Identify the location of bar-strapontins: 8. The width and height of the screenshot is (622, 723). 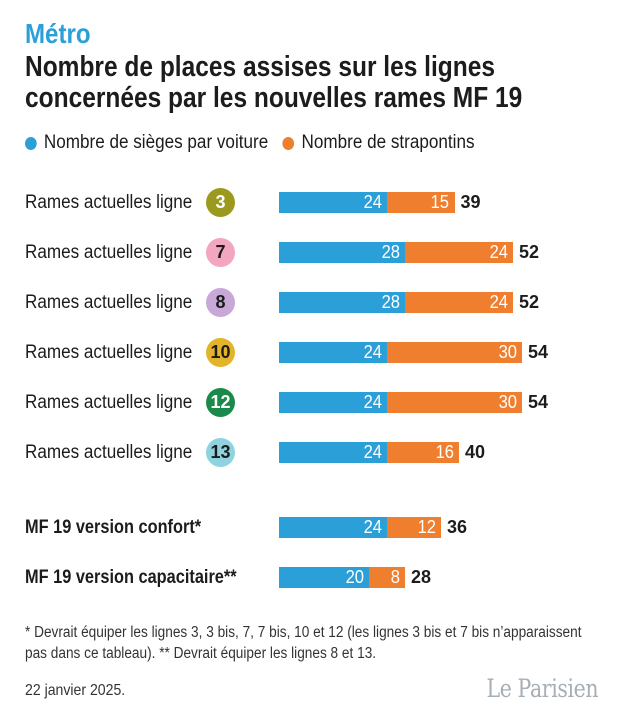
(387, 577).